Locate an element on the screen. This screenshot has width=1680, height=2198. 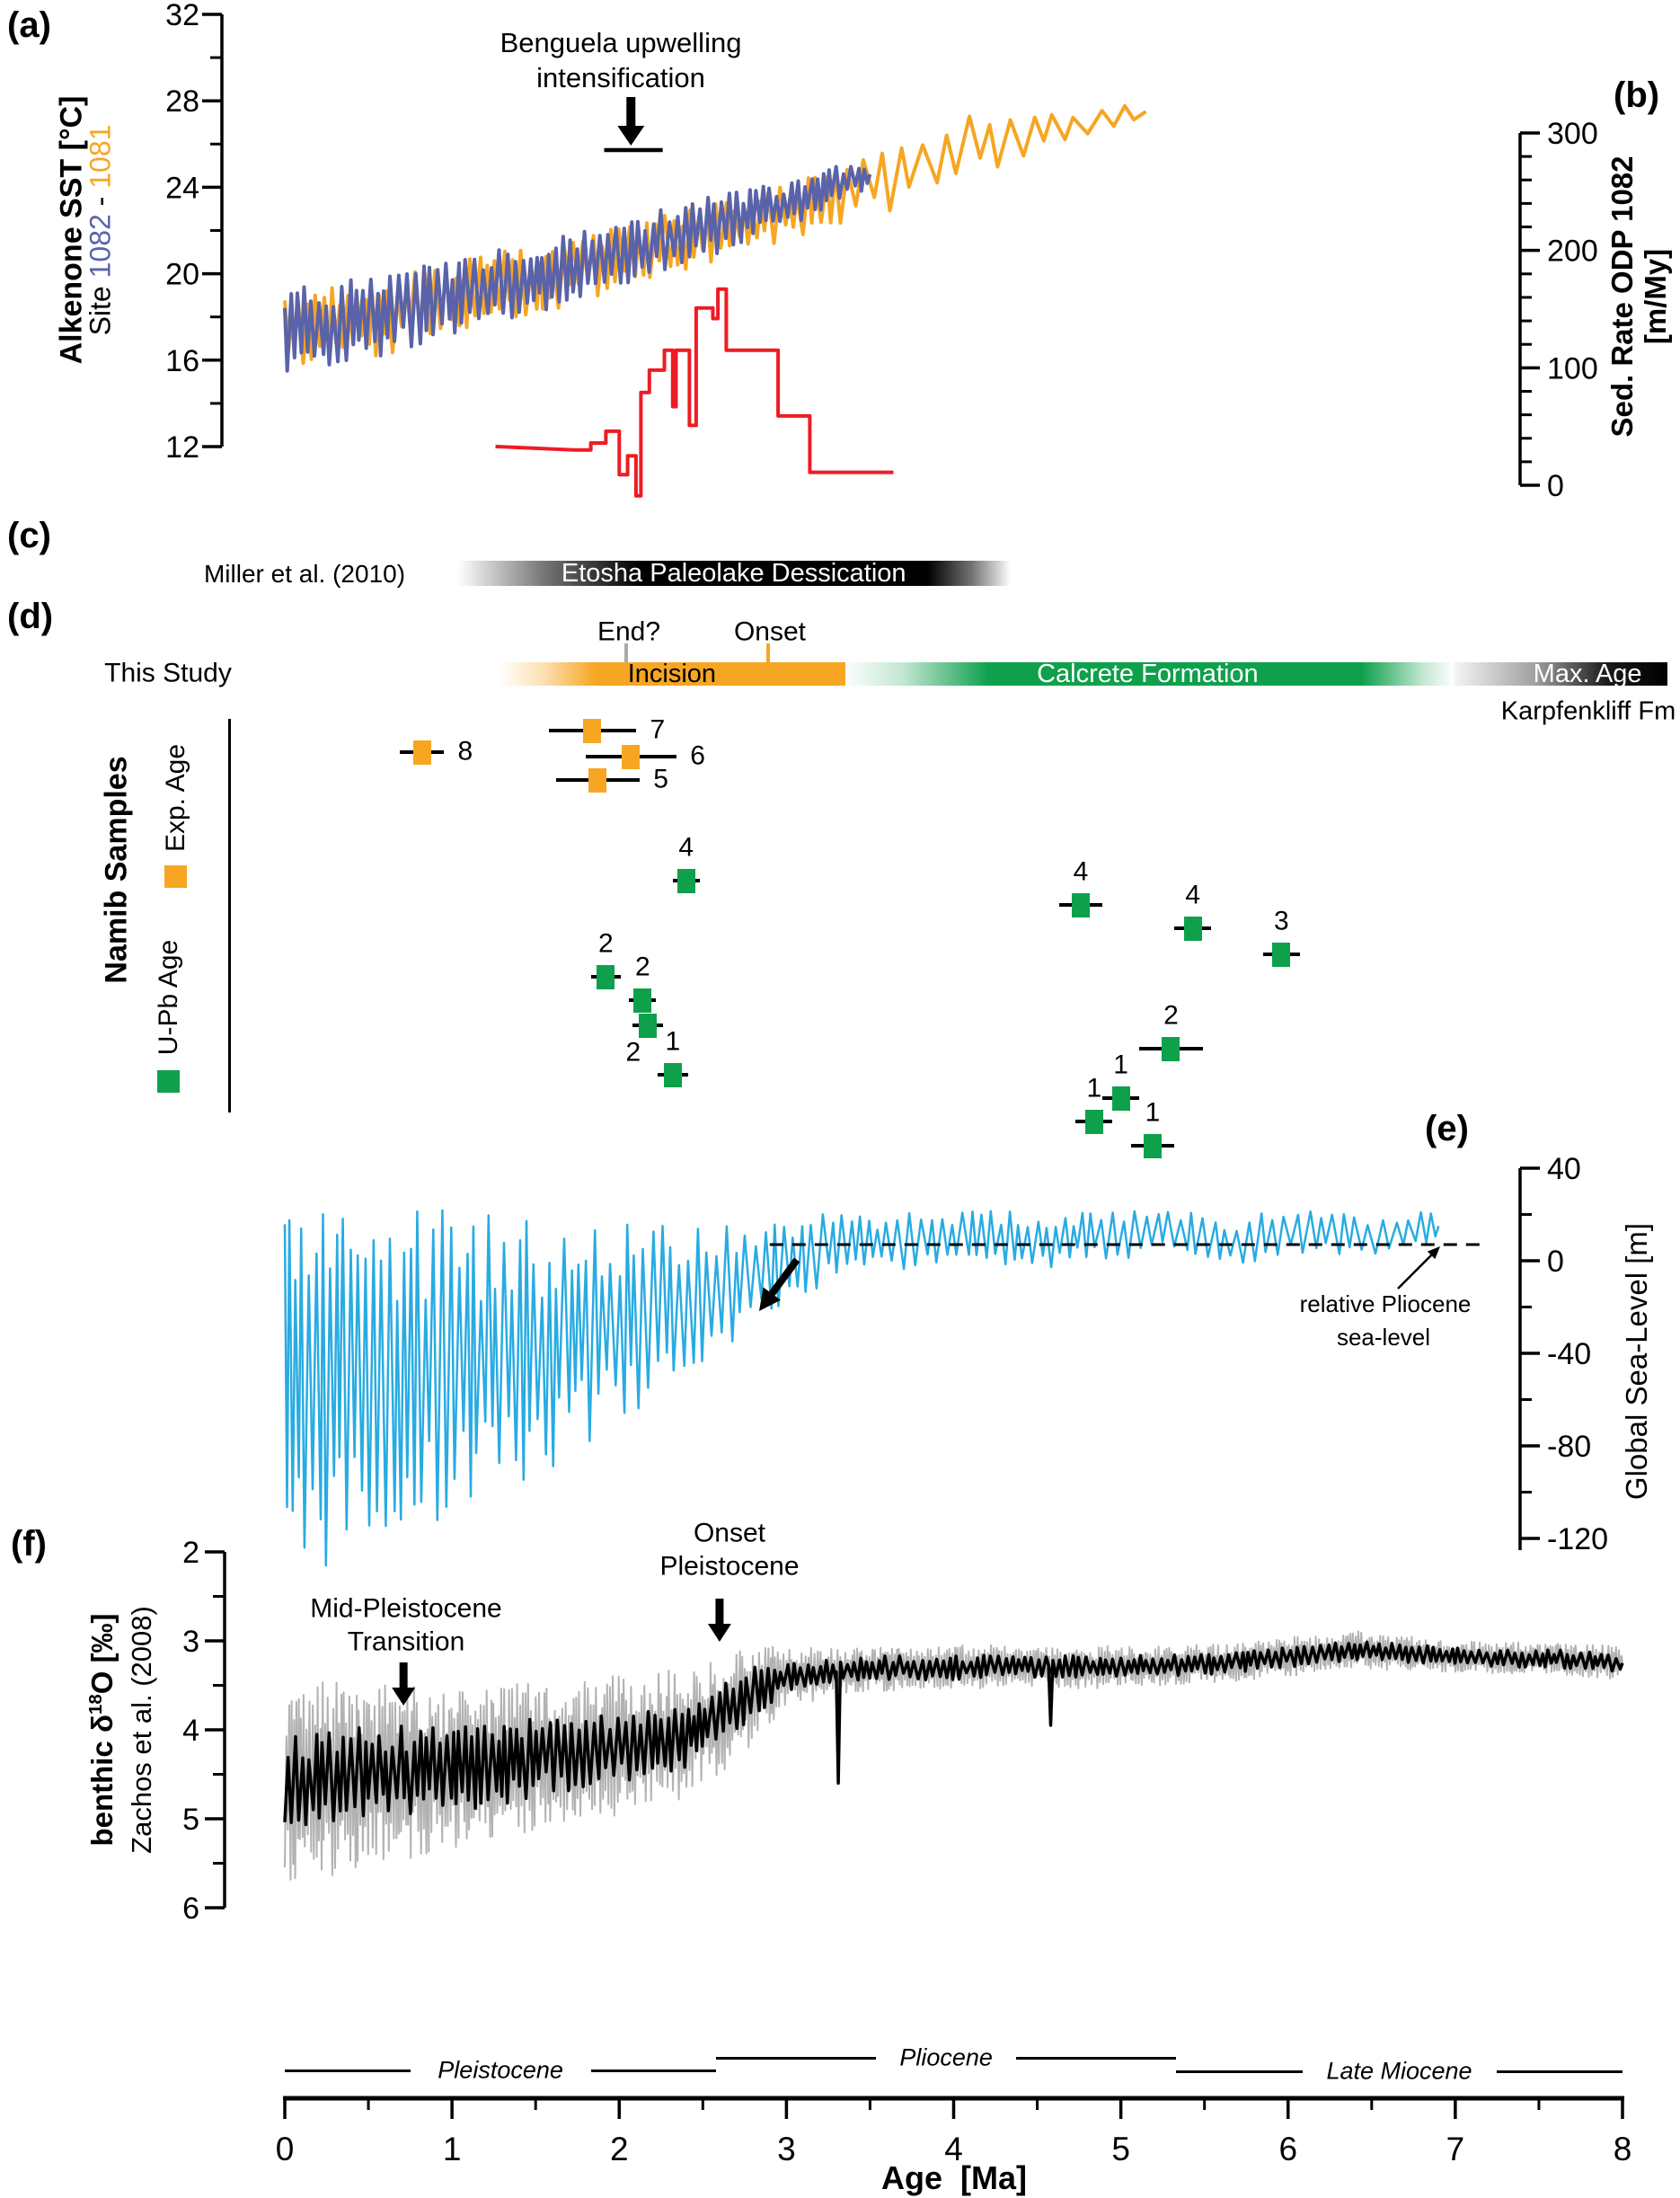
x-axis-tick-label: 3 is located at coordinates (787, 2149).